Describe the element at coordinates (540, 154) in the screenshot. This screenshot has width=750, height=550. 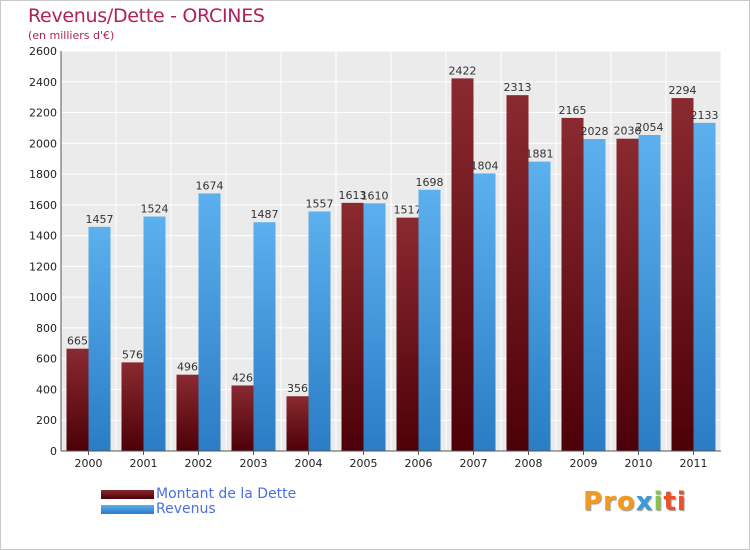
I see `data-label-revenus: 1881` at that location.